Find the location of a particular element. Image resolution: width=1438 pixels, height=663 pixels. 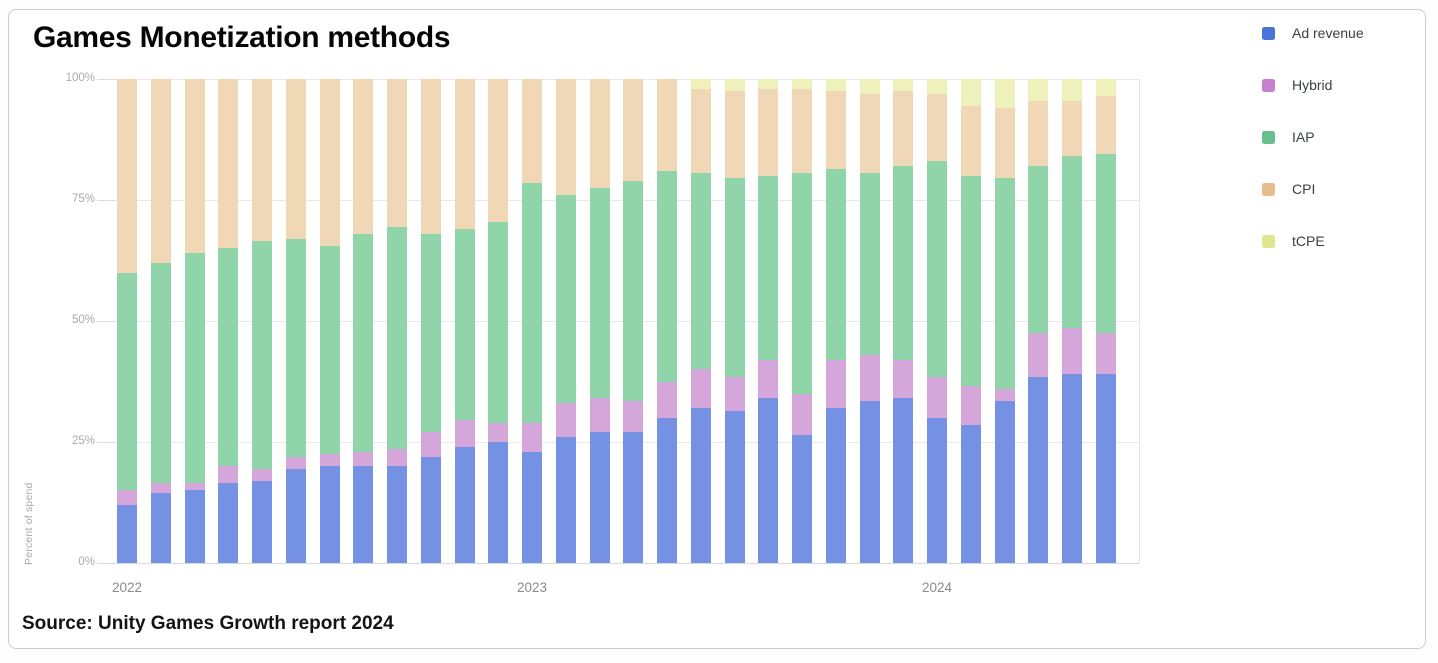

legend-label: Hybrid is located at coordinates (1312, 85).